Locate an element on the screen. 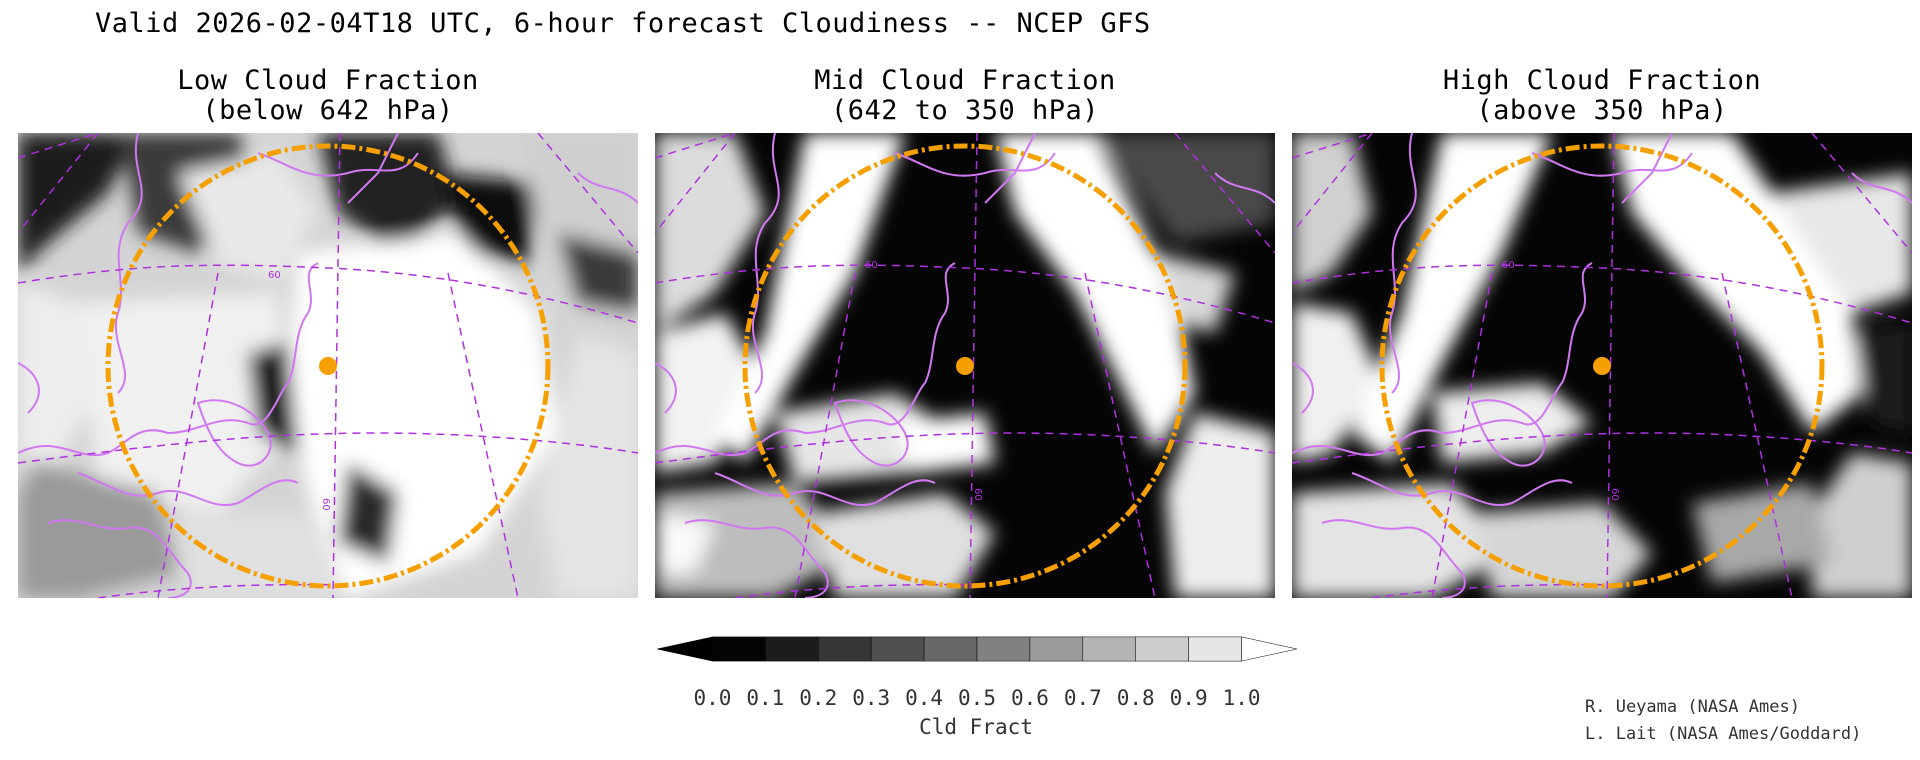 This screenshot has height=760, width=1920. colorbar-tick-label: 0.7 is located at coordinates (1082, 698).